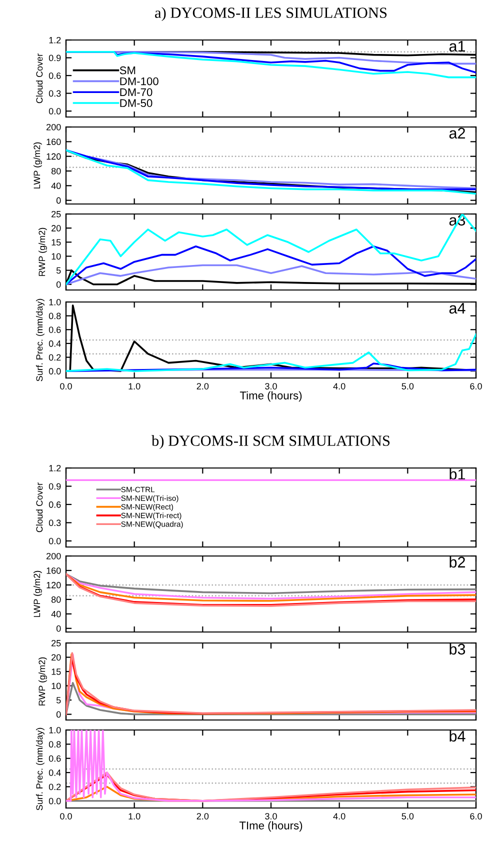  I want to click on annotation: a1, so click(457, 46).